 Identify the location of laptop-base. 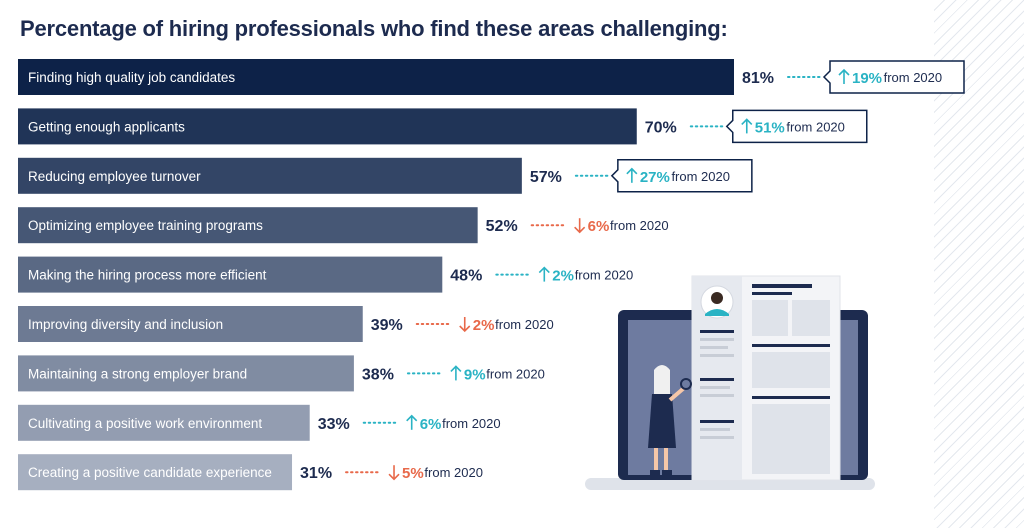
(730, 484).